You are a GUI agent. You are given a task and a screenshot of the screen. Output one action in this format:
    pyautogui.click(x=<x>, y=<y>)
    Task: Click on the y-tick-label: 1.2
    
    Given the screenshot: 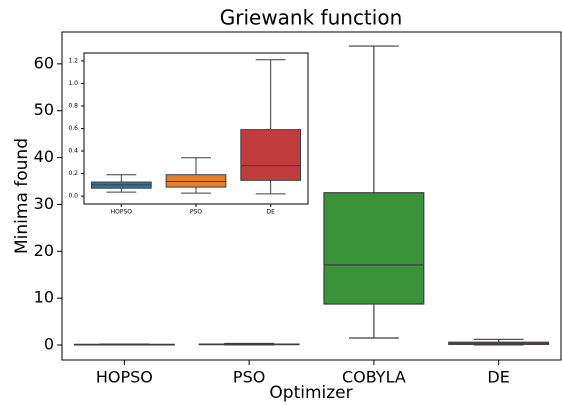 What is the action you would take?
    pyautogui.click(x=73, y=60)
    